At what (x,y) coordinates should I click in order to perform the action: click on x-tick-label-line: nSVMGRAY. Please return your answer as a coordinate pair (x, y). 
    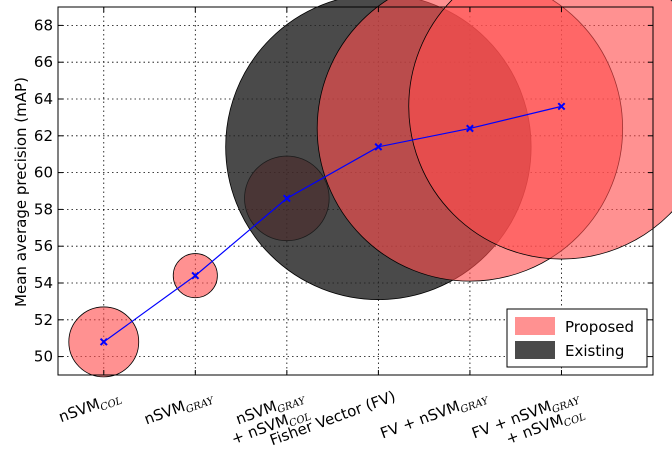
    Looking at the image, I should click on (179, 409).